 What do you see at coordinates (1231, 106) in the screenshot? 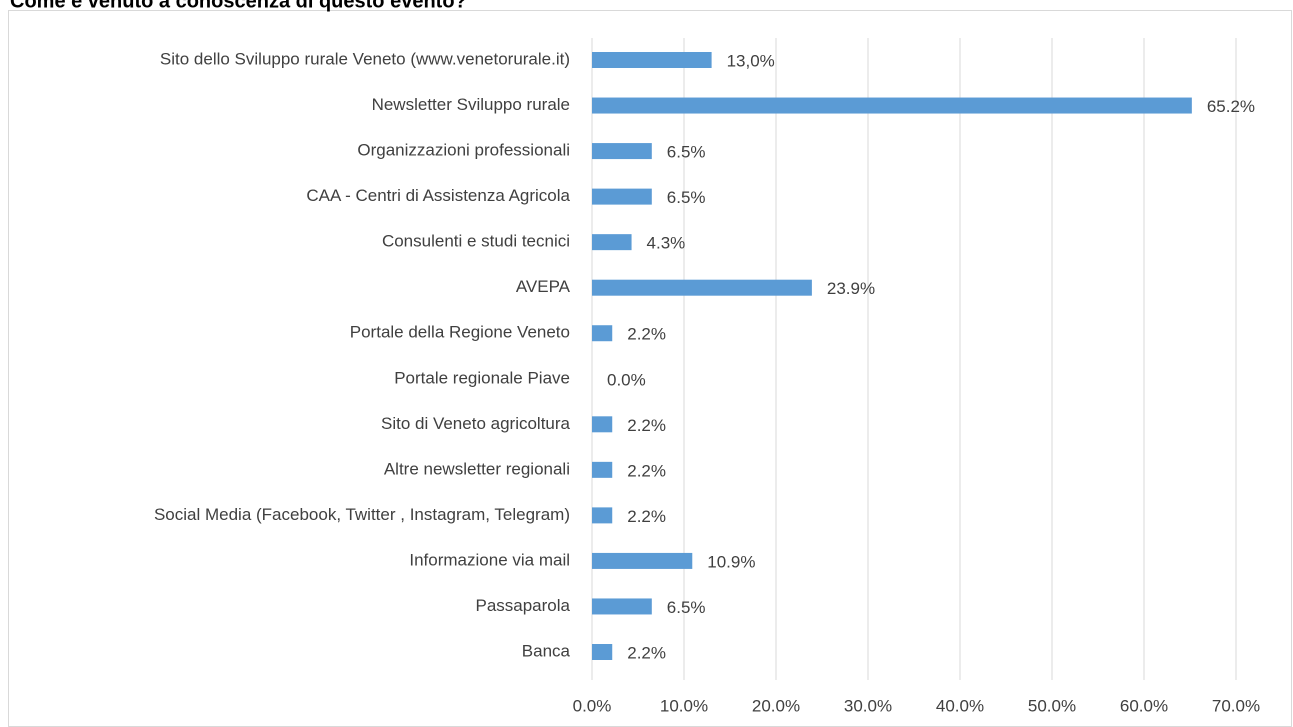
I see `data-label: 65.2%` at bounding box center [1231, 106].